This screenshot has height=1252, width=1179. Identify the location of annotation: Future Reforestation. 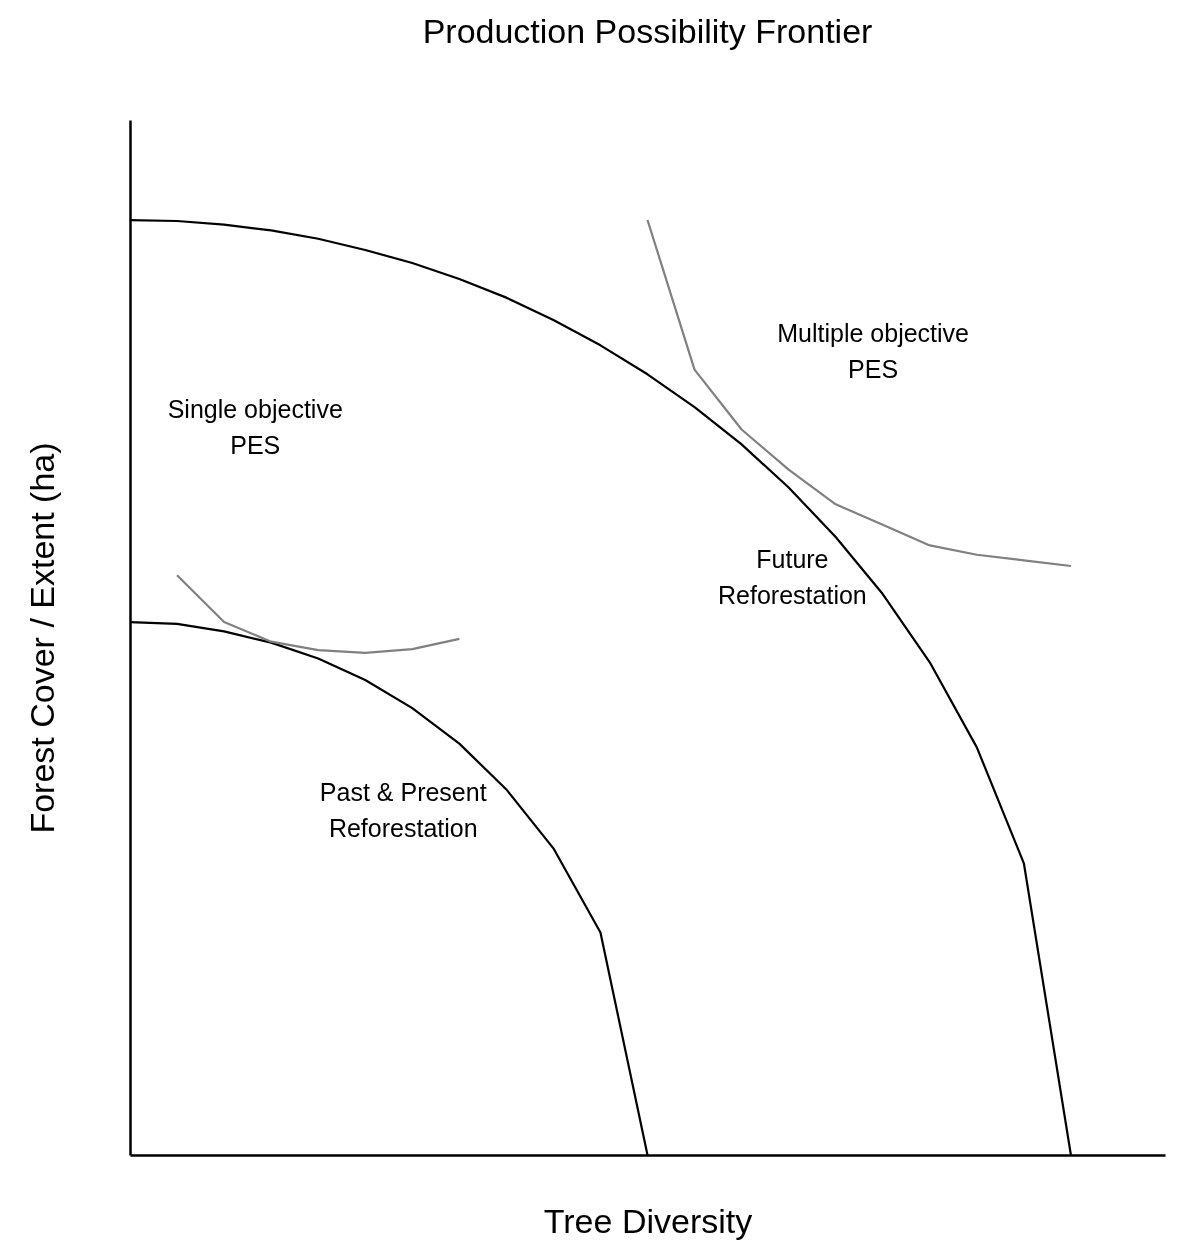
(792, 576).